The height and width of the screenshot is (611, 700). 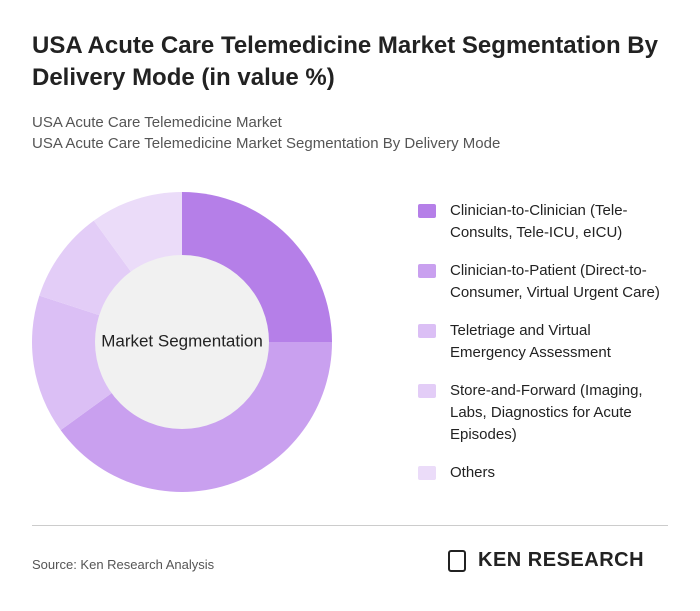 What do you see at coordinates (548, 473) in the screenshot?
I see `legend-item: Others` at bounding box center [548, 473].